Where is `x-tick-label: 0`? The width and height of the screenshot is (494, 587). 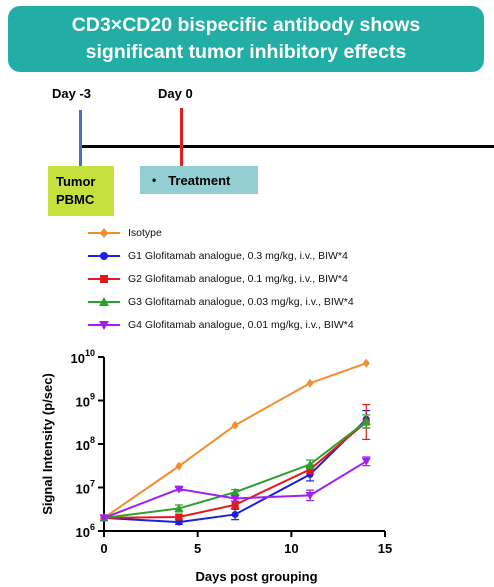 x-tick-label: 0 is located at coordinates (103, 548).